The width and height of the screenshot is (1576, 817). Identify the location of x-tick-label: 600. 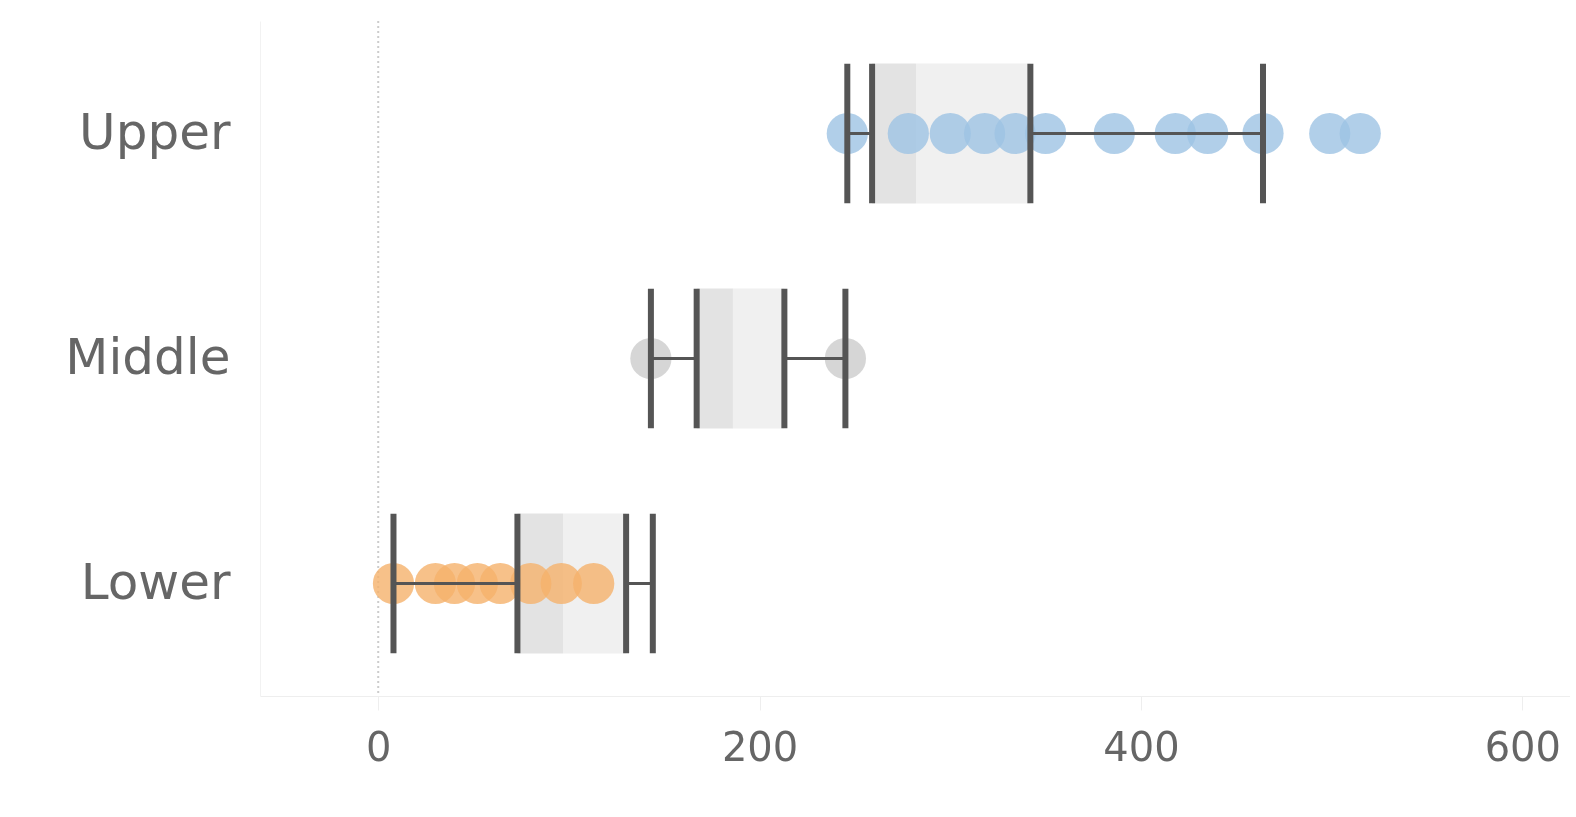
(1523, 746).